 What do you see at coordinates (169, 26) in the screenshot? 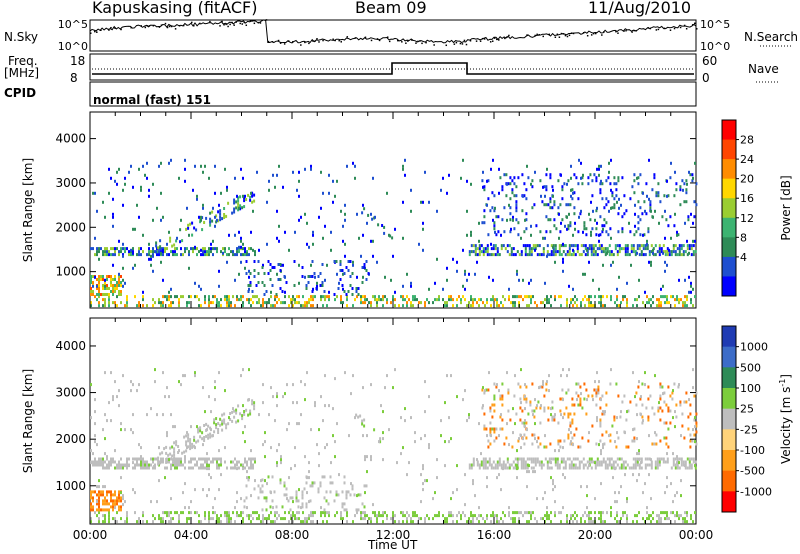
I see `noise-dot` at bounding box center [169, 26].